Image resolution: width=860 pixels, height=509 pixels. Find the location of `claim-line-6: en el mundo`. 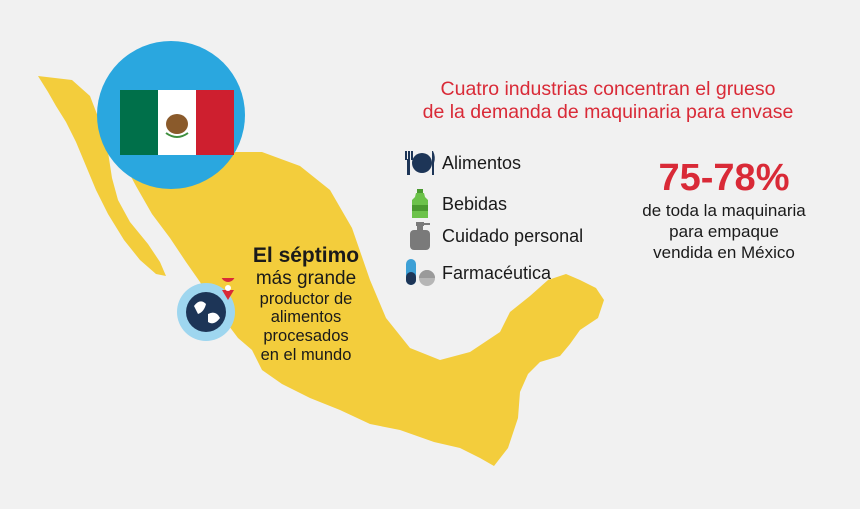

claim-line-6: en el mundo is located at coordinates (306, 354).